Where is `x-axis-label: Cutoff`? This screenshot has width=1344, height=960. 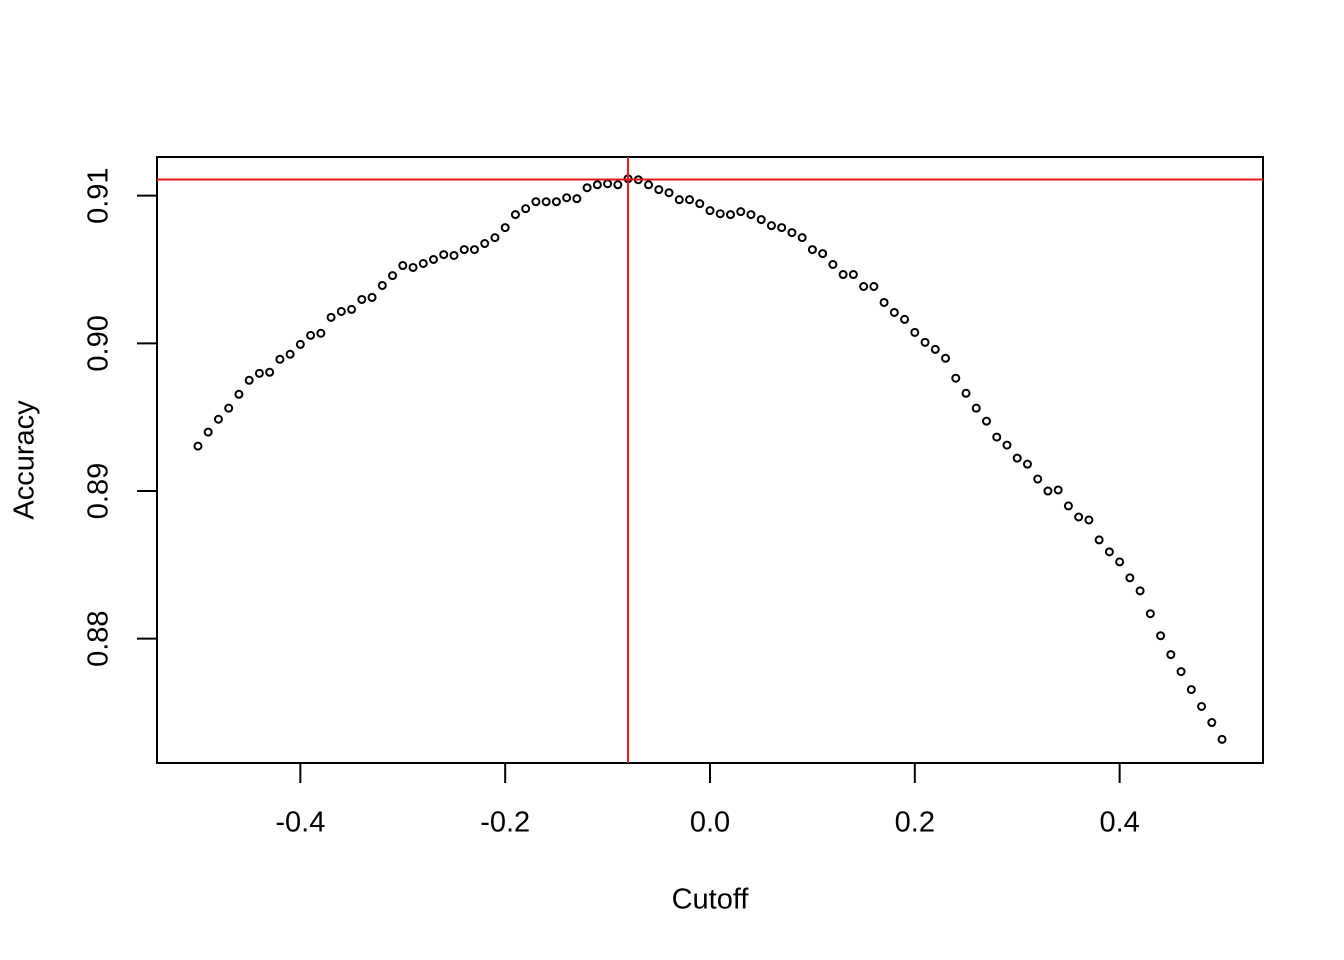 x-axis-label: Cutoff is located at coordinates (711, 900).